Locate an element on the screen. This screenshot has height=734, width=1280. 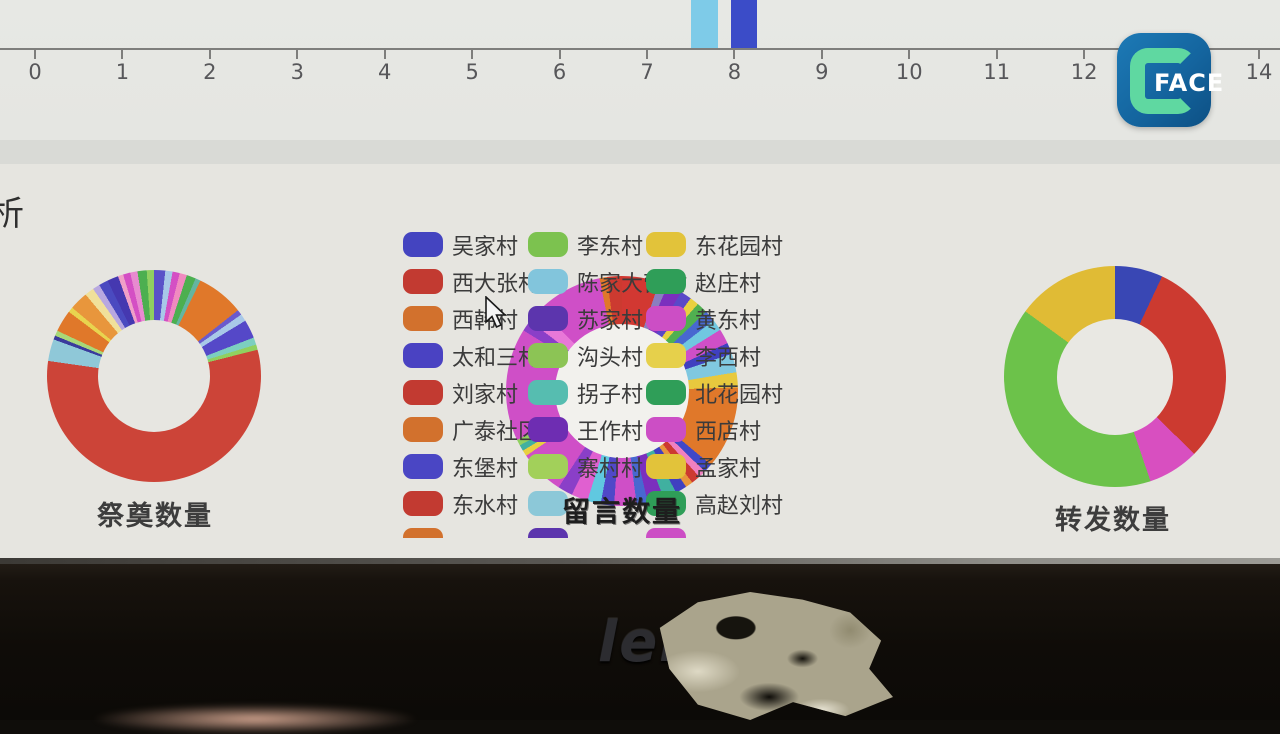
x-axis-tick-label: 1 is located at coordinates (122, 72).